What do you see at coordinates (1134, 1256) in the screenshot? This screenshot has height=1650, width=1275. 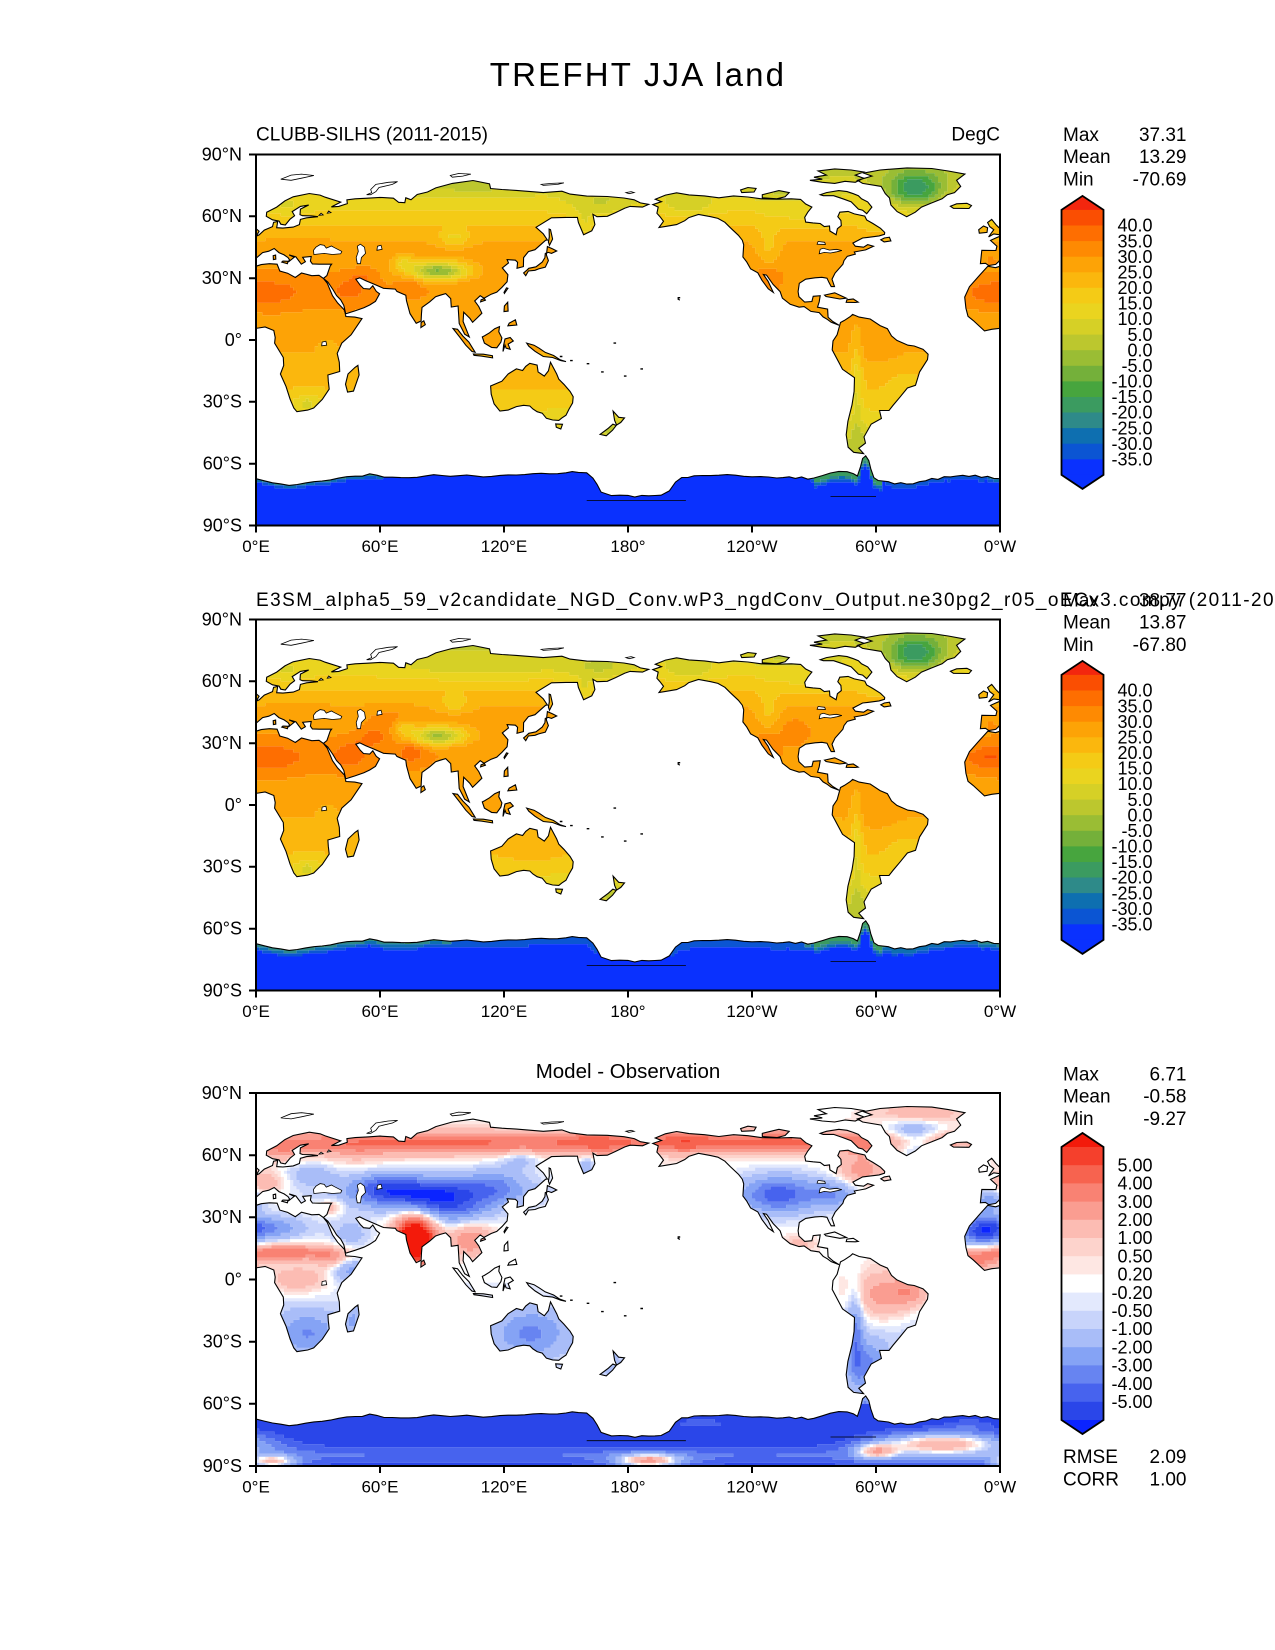 I see `svg-text: 0.50` at bounding box center [1134, 1256].